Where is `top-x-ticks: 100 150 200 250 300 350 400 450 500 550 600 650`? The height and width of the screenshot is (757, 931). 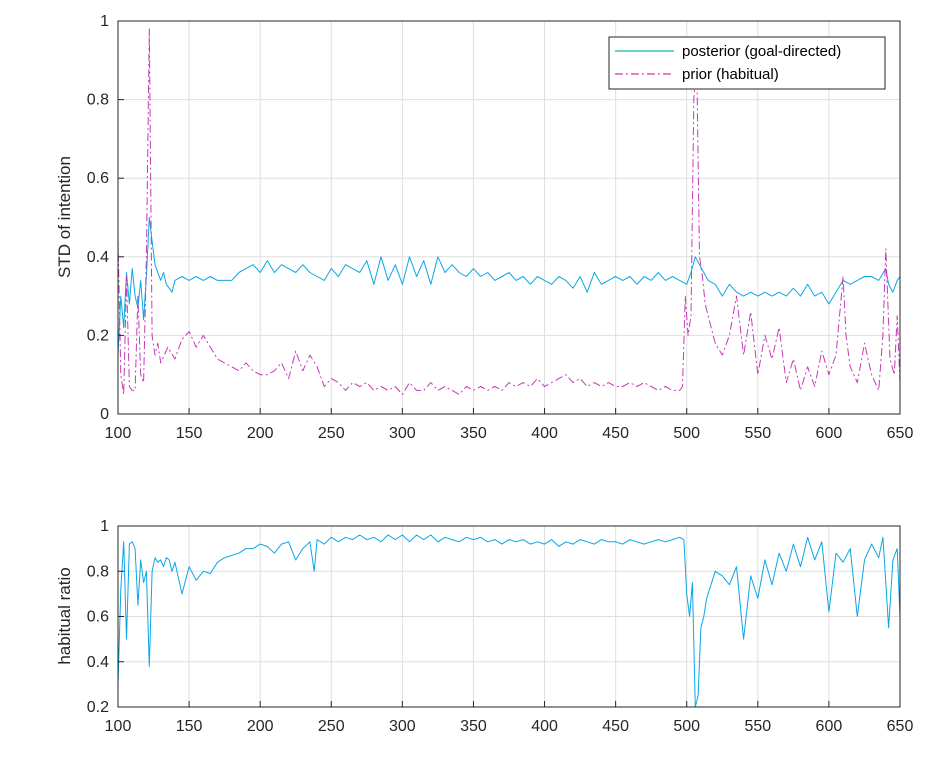
top-x-ticks: 100 150 200 250 300 350 400 450 500 550 600 650 is located at coordinates (509, 425).